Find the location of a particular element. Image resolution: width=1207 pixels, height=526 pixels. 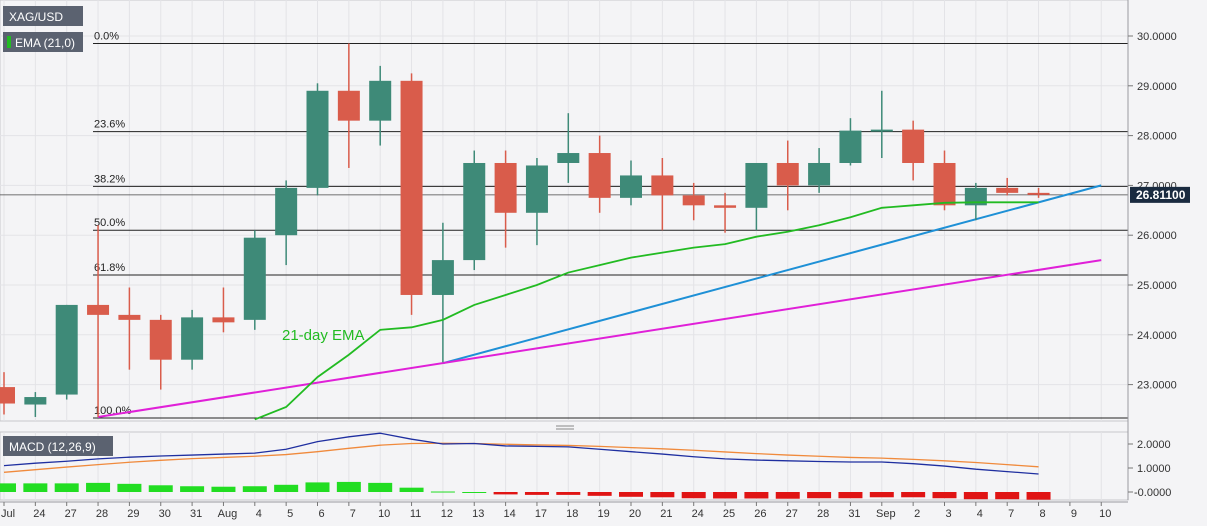

macd-panel is located at coordinates (525, 466).